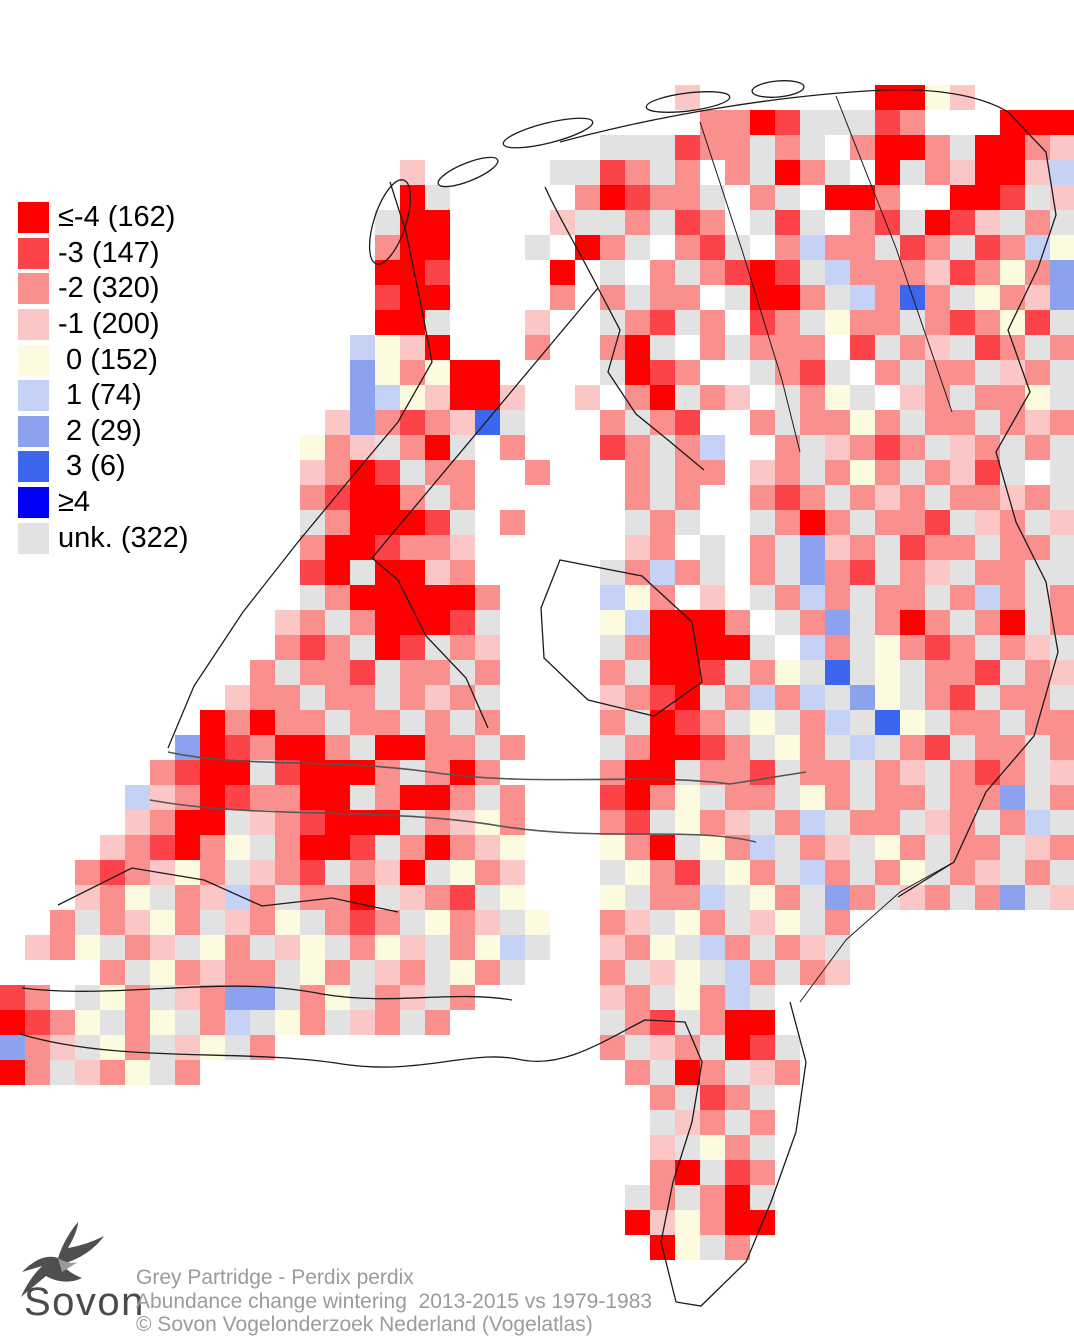 This screenshot has width=1074, height=1340. What do you see at coordinates (108, 359) in the screenshot?
I see `legend-label: 0 (152)` at bounding box center [108, 359].